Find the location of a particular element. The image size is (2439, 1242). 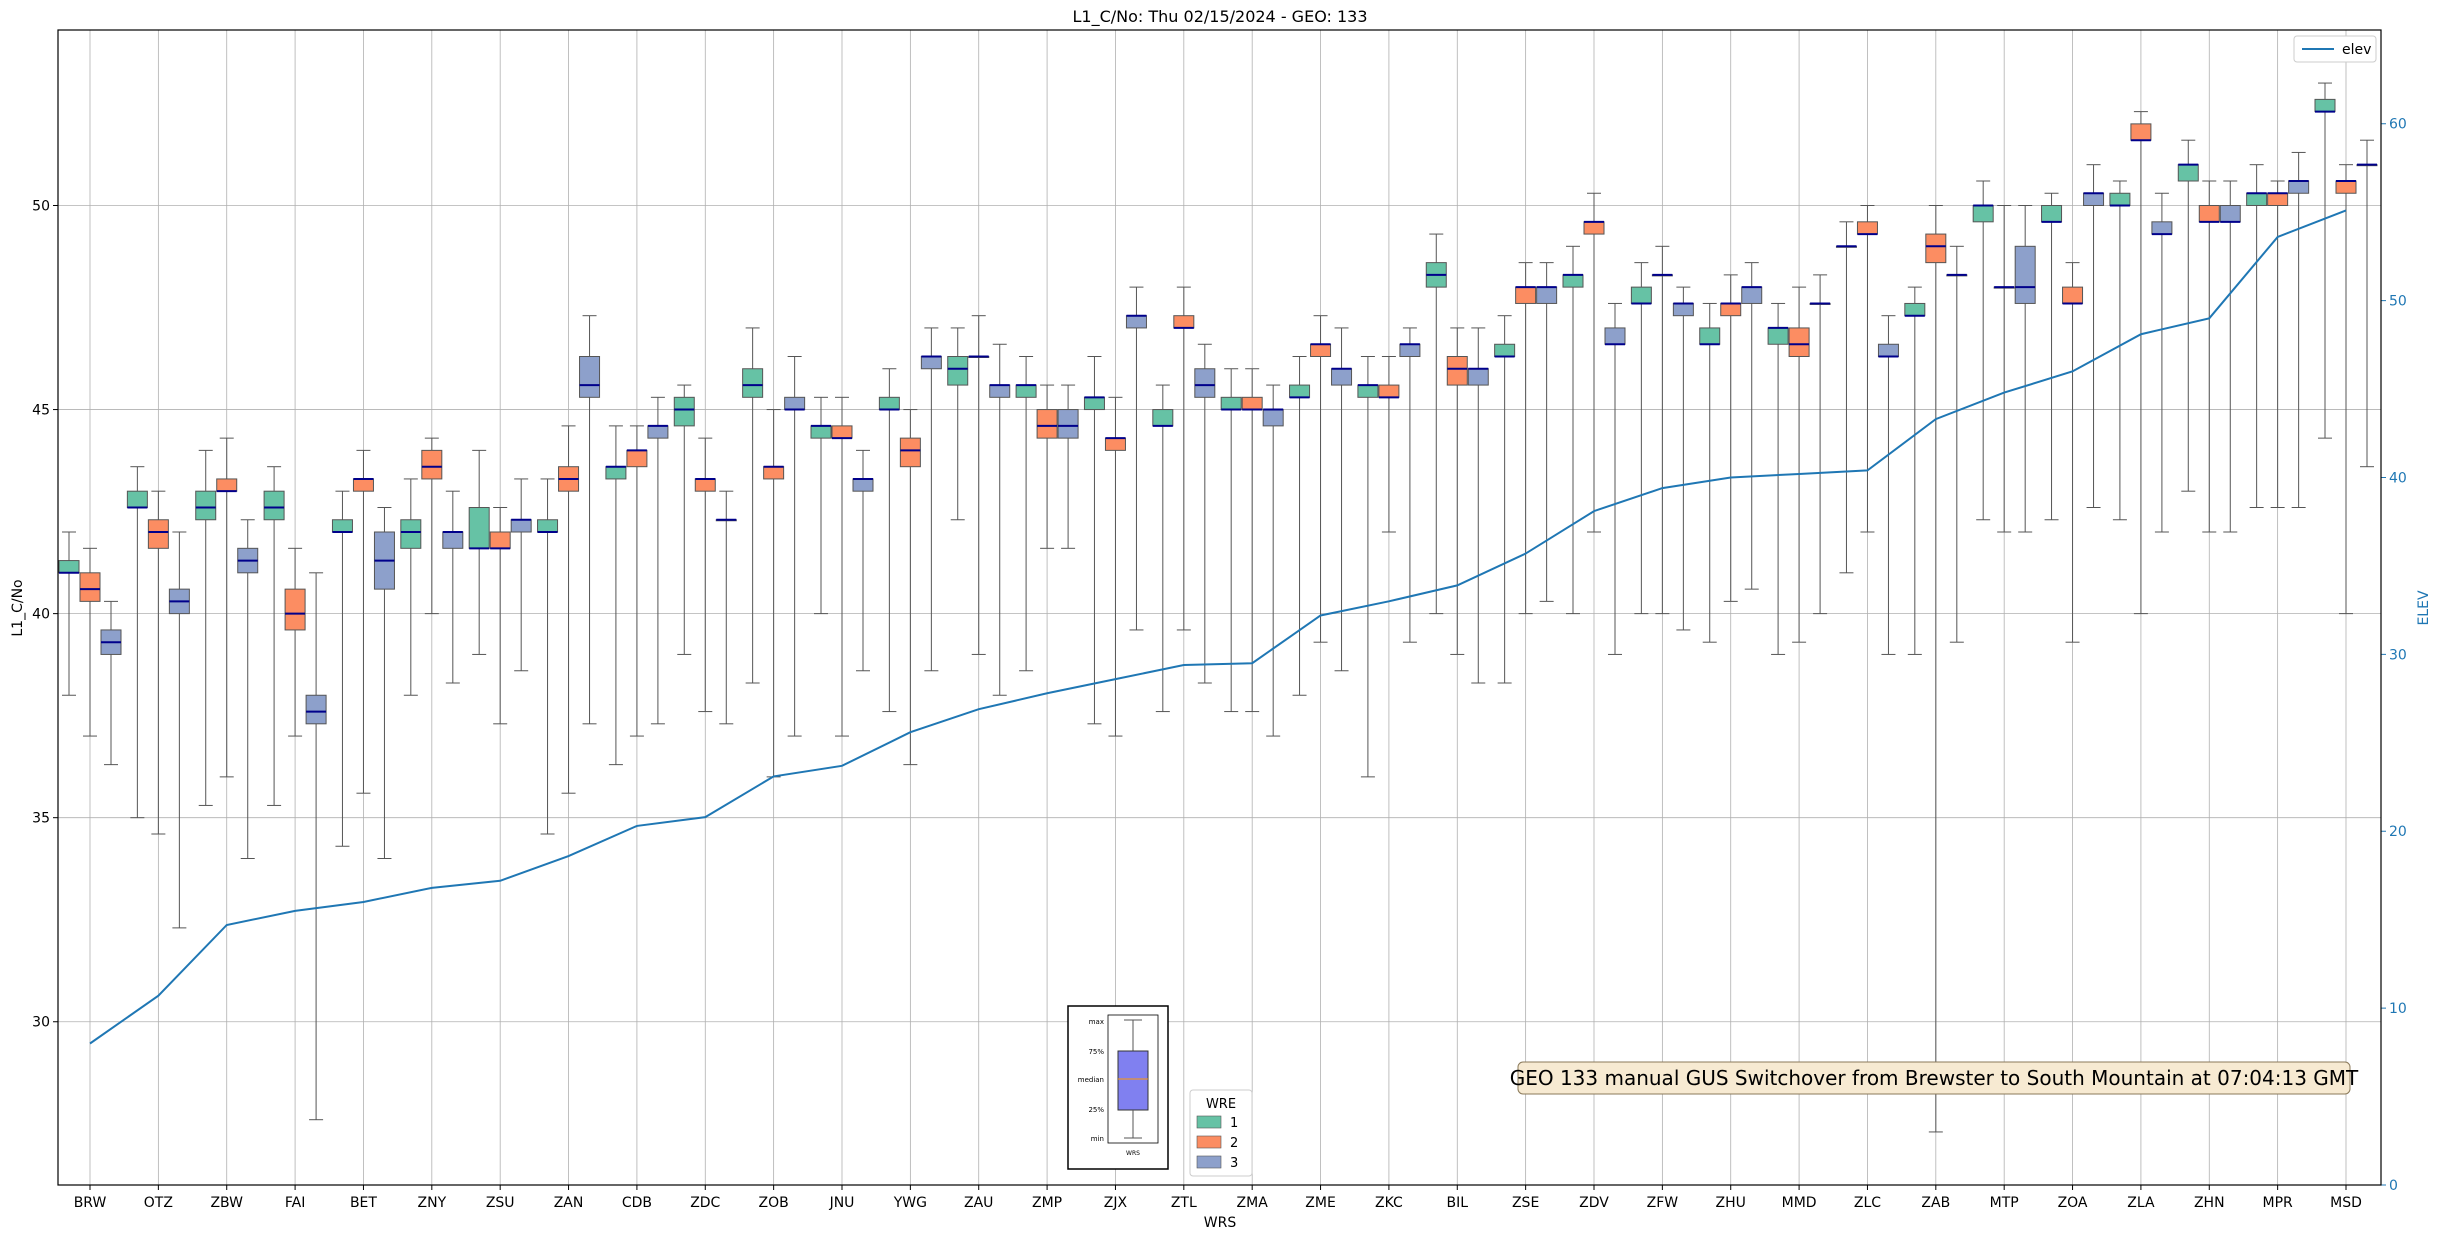

x-tick-label: ZSU is located at coordinates (500, 1203).